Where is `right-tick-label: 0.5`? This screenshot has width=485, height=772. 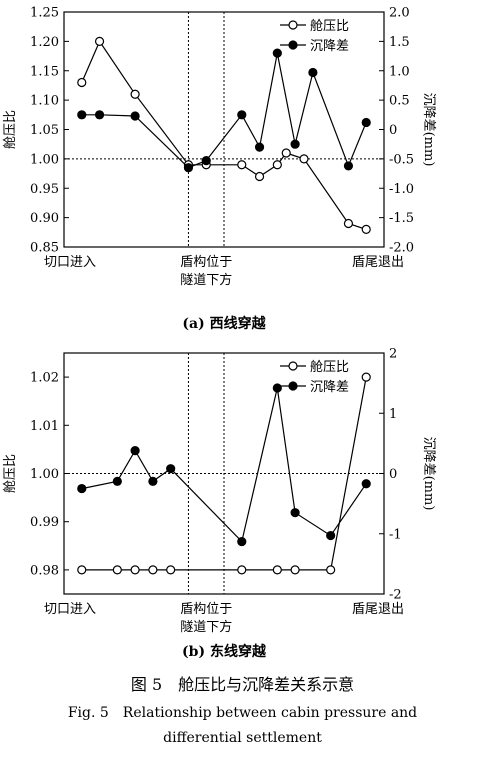 right-tick-label: 0.5 is located at coordinates (399, 101).